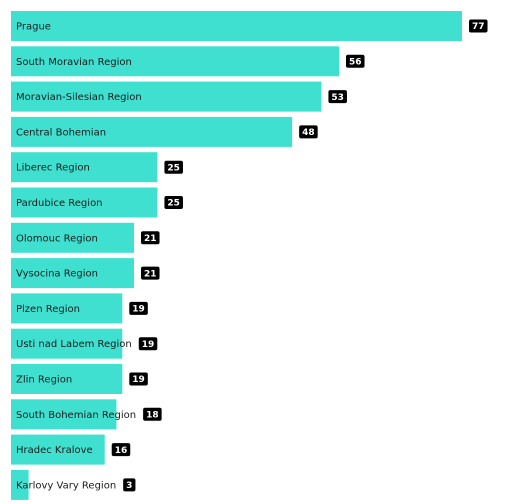 The width and height of the screenshot is (511, 504). What do you see at coordinates (53, 168) in the screenshot?
I see `bar-category-label: Liberec Region` at bounding box center [53, 168].